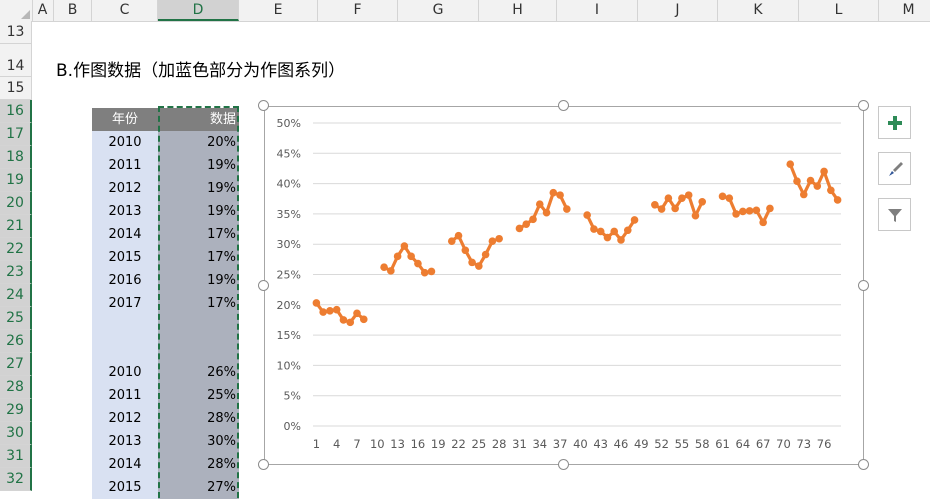  I want to click on x-tick-label: 19, so click(438, 444).